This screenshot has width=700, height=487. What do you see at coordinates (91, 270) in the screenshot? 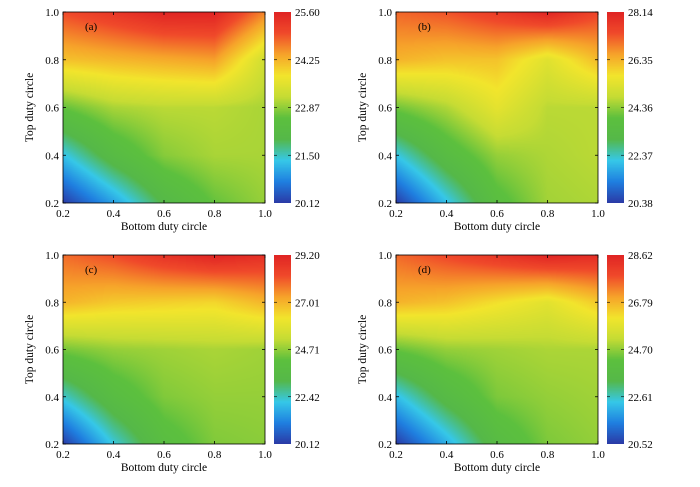
I see `panel-label: (c)` at bounding box center [91, 270].